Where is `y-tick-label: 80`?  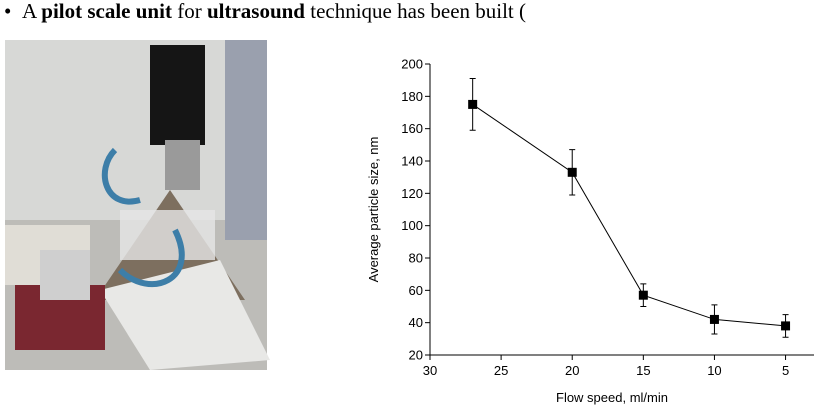
y-tick-label: 80 is located at coordinates (416, 258).